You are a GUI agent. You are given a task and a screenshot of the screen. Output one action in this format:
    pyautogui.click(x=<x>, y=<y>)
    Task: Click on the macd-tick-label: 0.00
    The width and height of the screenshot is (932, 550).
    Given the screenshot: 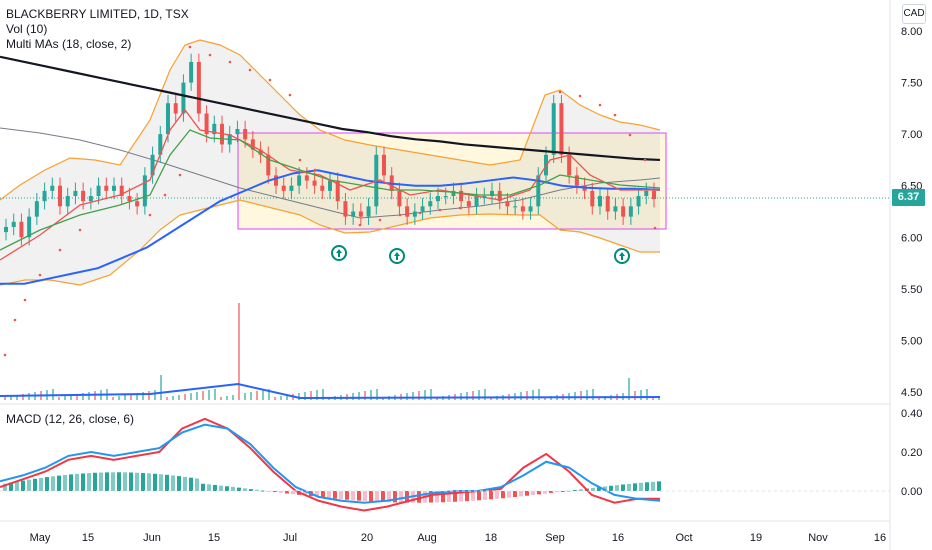 What is the action you would take?
    pyautogui.click(x=911, y=492)
    